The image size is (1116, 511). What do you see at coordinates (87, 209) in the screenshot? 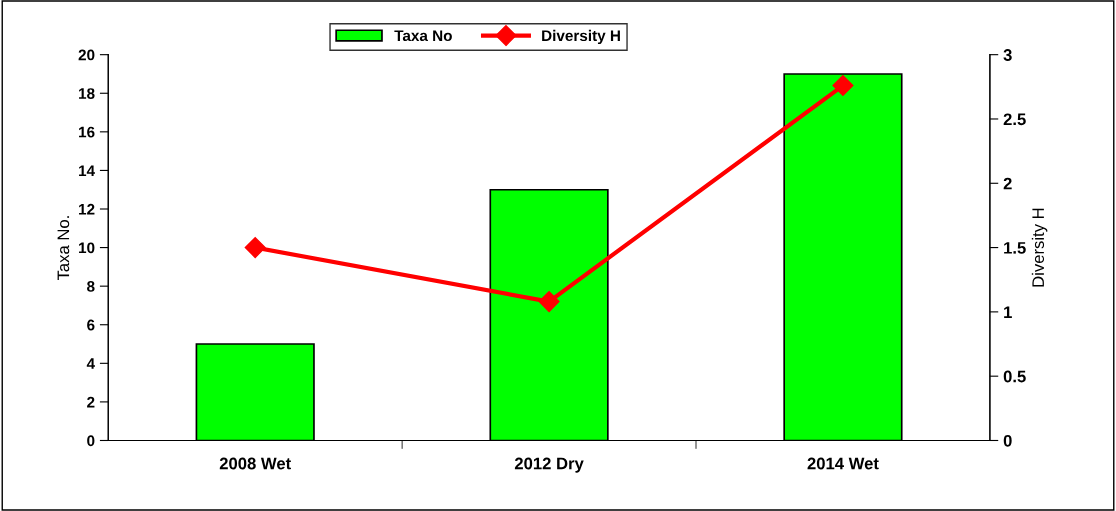
I see `y-tick-label: 12` at bounding box center [87, 209].